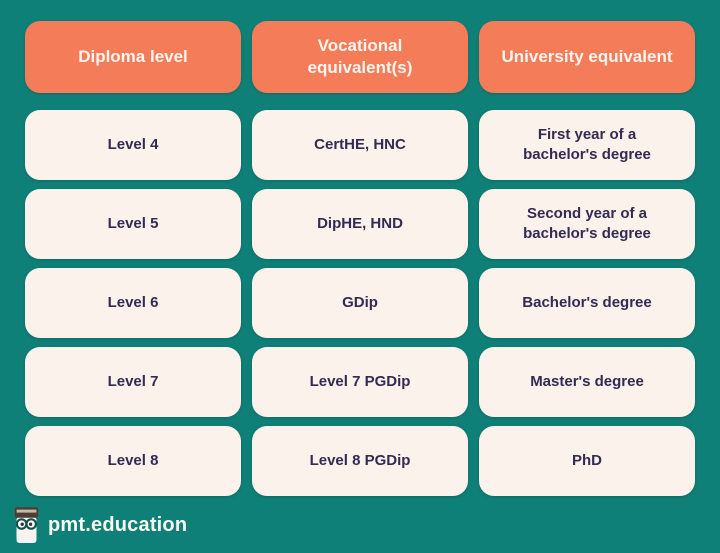 The image size is (720, 553). I want to click on cell-text: First year of a bachelor's degree, so click(587, 144).